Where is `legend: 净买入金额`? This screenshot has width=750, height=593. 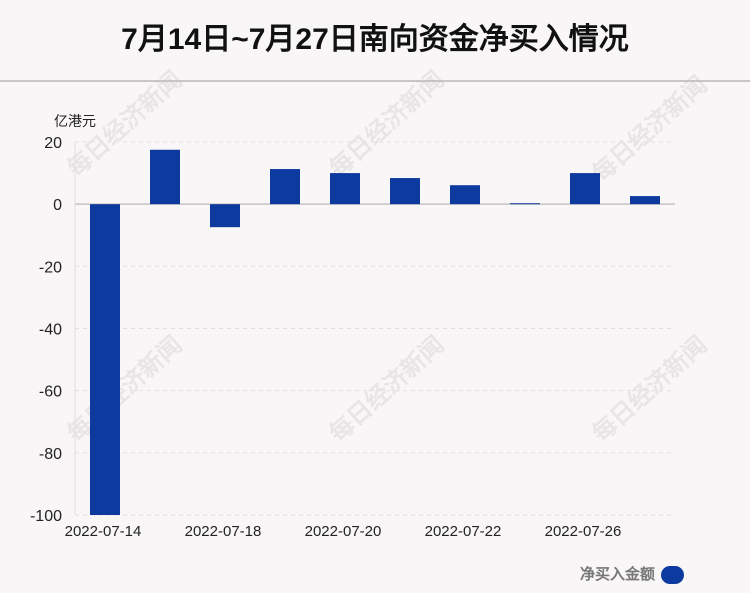 legend: 净买入金额 is located at coordinates (632, 574).